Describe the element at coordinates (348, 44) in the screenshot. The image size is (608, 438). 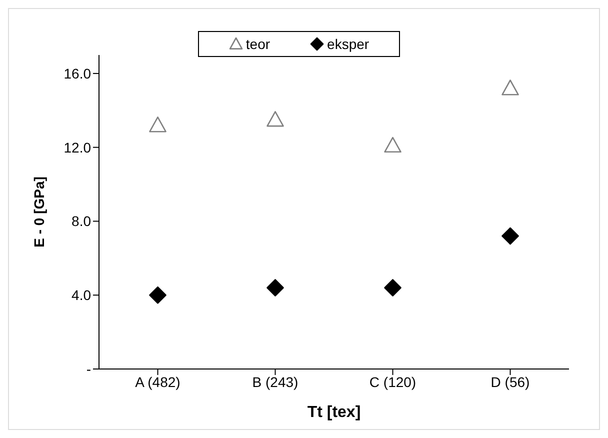
I see `legend-label: eksper` at that location.